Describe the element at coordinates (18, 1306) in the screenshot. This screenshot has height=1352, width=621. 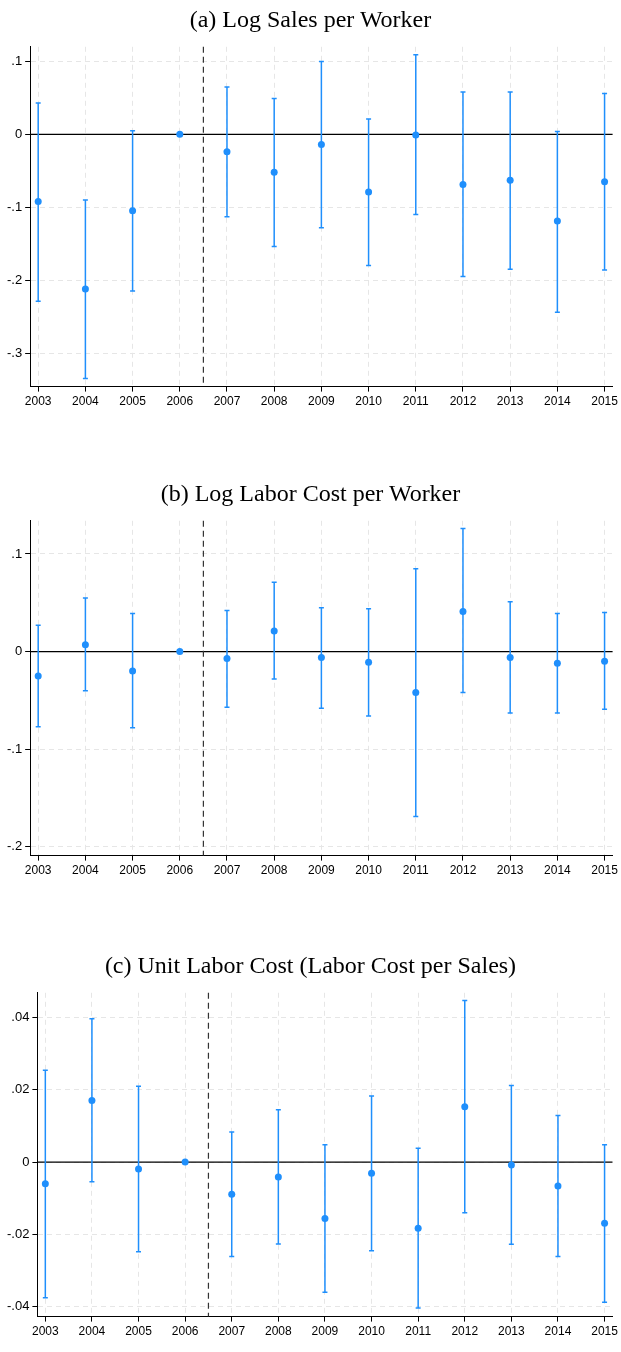
I see `y-tick-label: -.04` at that location.